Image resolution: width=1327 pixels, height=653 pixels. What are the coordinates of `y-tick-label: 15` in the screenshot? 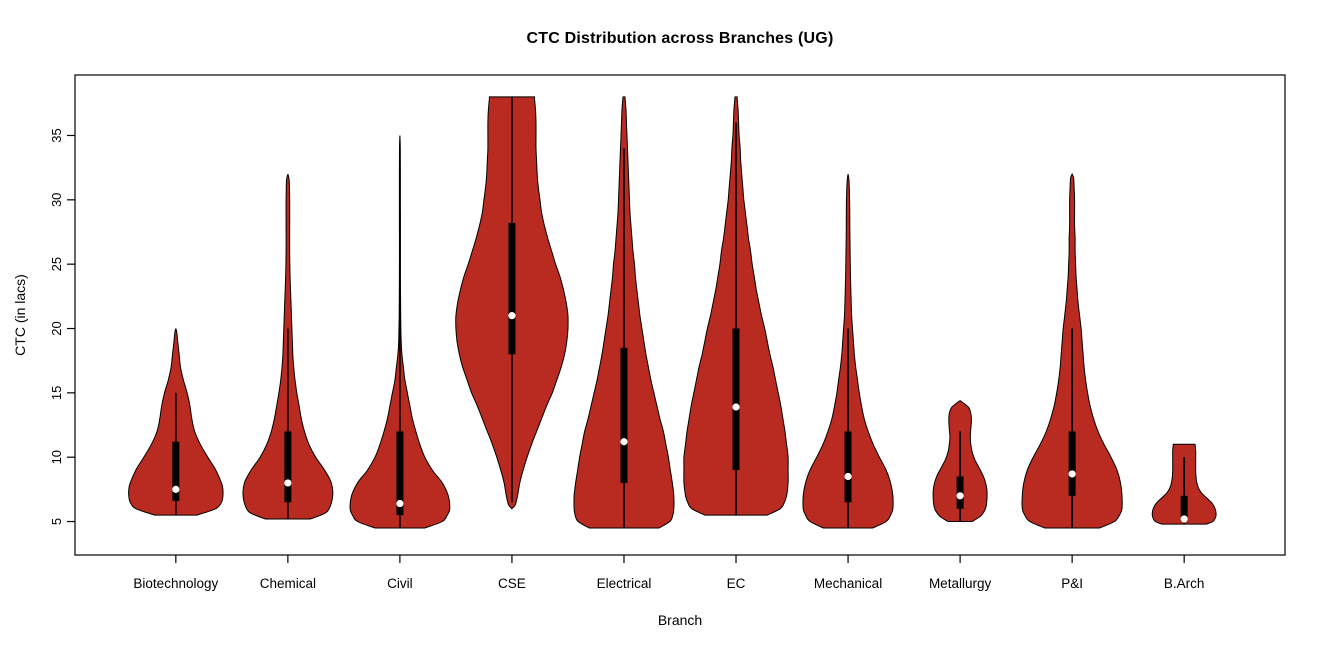 It's located at (56, 393).